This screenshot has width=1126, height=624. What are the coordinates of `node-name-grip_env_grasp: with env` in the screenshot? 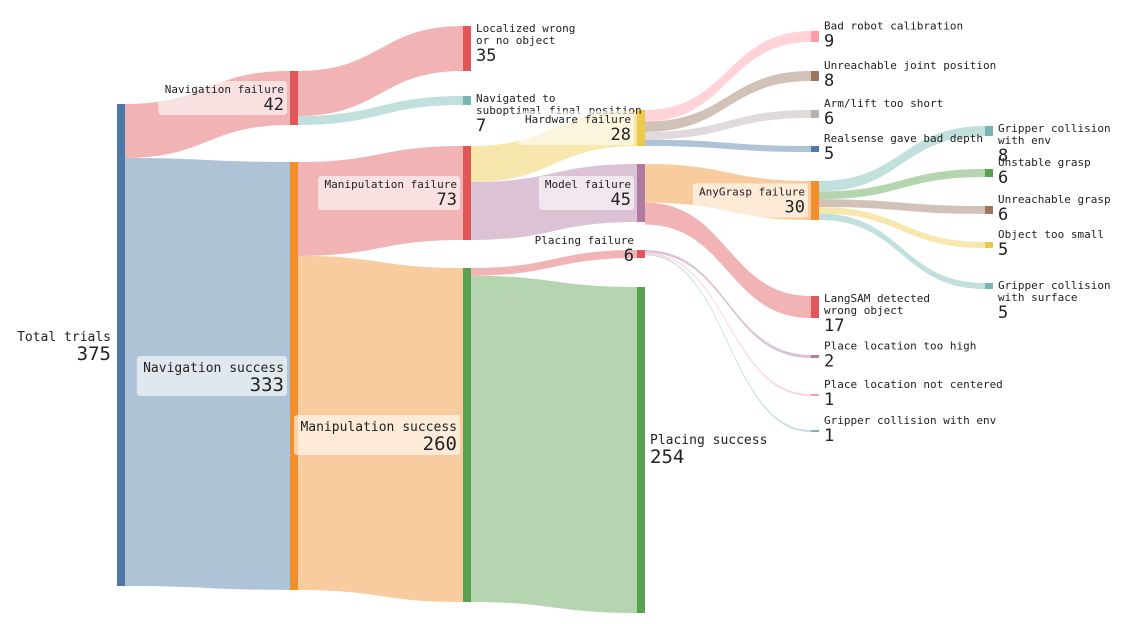 It's located at (1024, 140).